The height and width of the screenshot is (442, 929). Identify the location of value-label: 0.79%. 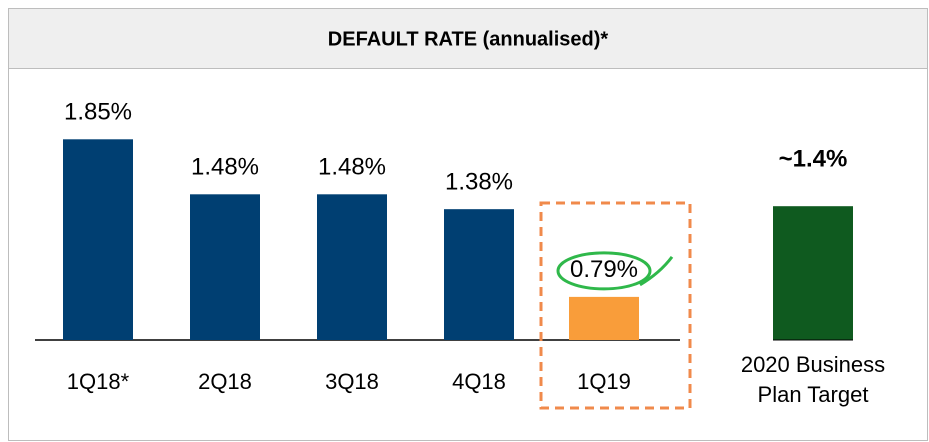
(604, 269).